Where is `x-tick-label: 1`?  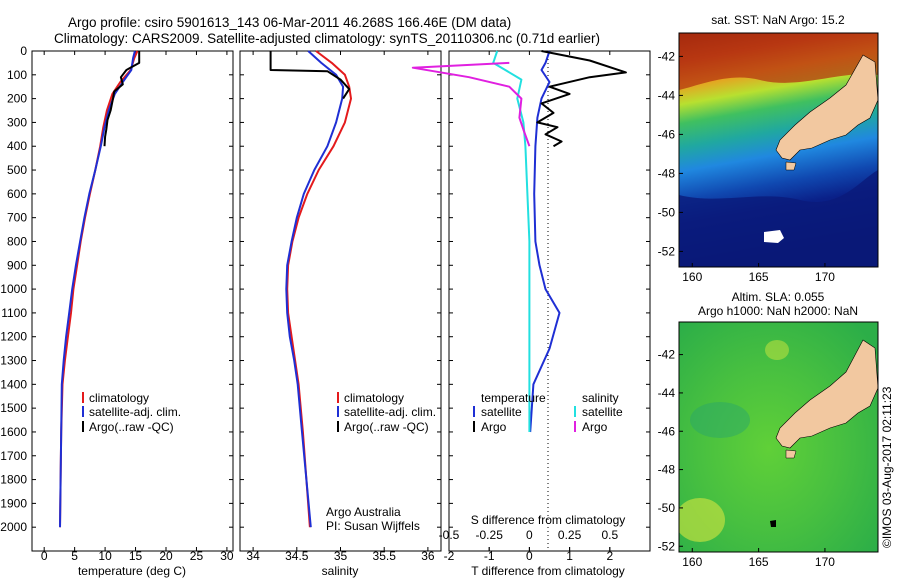
x-tick-label: 1 is located at coordinates (569, 556).